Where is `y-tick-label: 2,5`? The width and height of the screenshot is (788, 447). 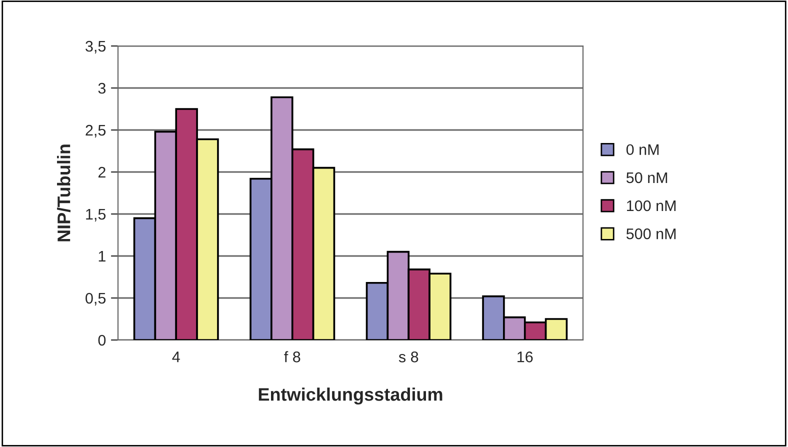 y-tick-label: 2,5 is located at coordinates (96, 131).